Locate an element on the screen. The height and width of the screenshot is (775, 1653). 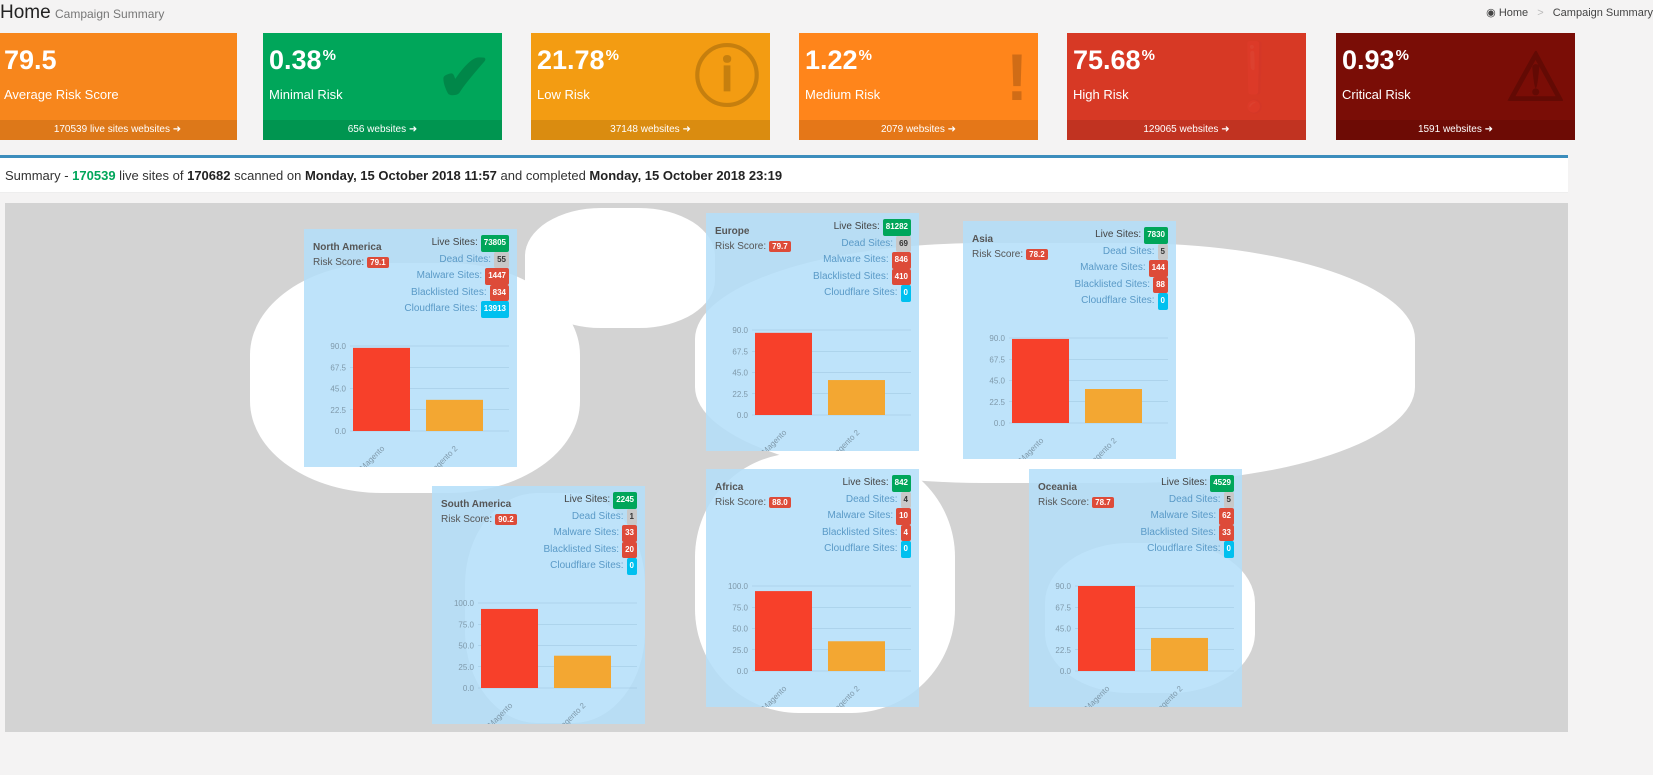
card-footer-link: 1591 websites ➜ is located at coordinates (1455, 130).